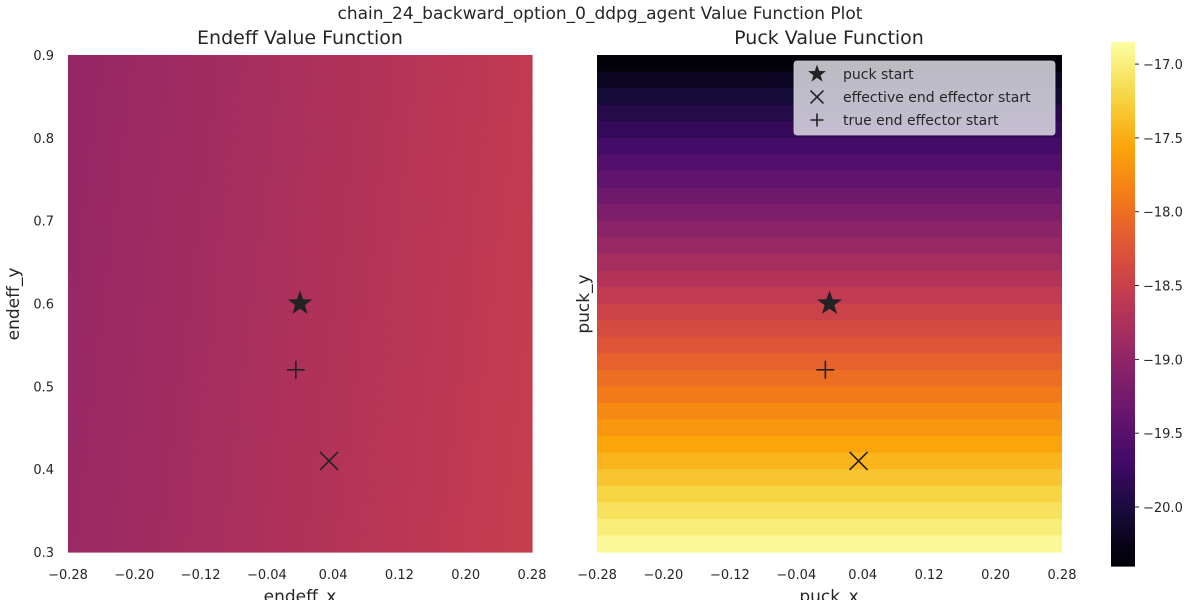 The width and height of the screenshot is (1200, 604). I want to click on puck-x-label: puck_x, so click(828, 593).